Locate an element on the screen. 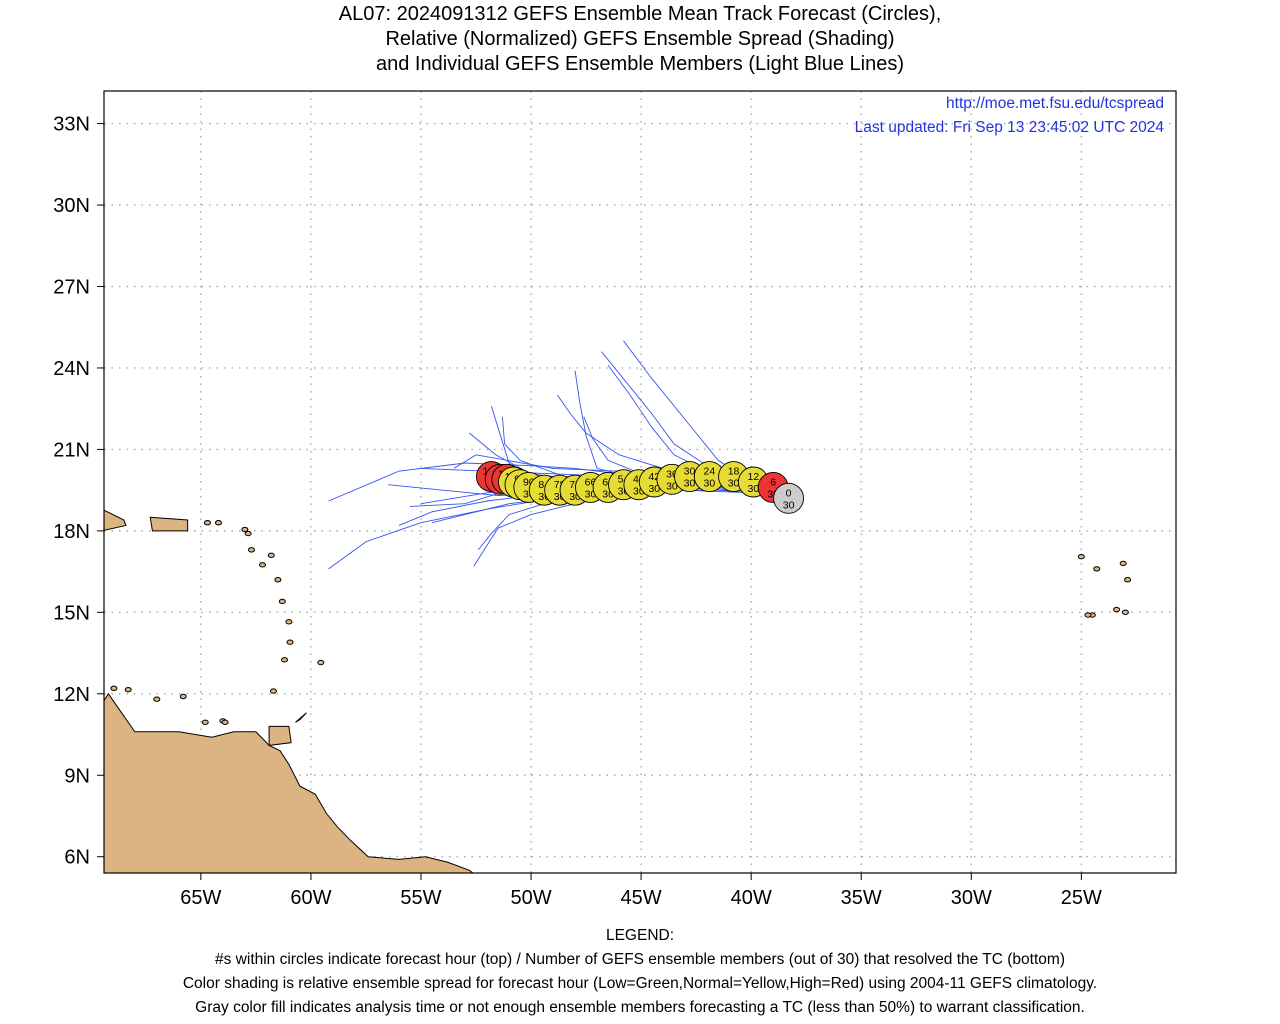  forecast-hour-label: 0 is located at coordinates (789, 493).